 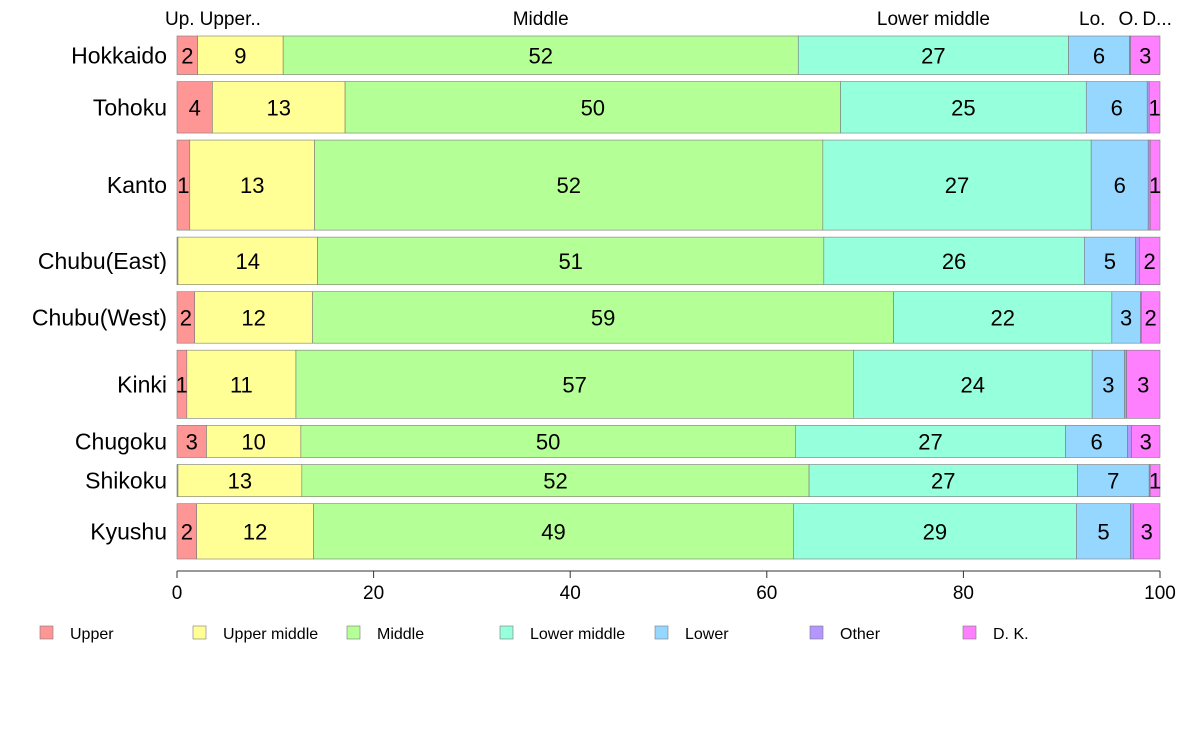 What do you see at coordinates (668, 480) in the screenshot?
I see `bar-row-shikoku: 13 52 27 7 1` at bounding box center [668, 480].